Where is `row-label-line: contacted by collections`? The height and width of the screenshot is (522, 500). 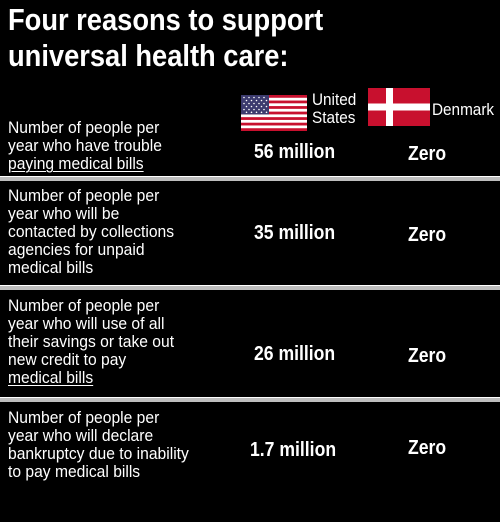 row-label-line: contacted by collections is located at coordinates (91, 231).